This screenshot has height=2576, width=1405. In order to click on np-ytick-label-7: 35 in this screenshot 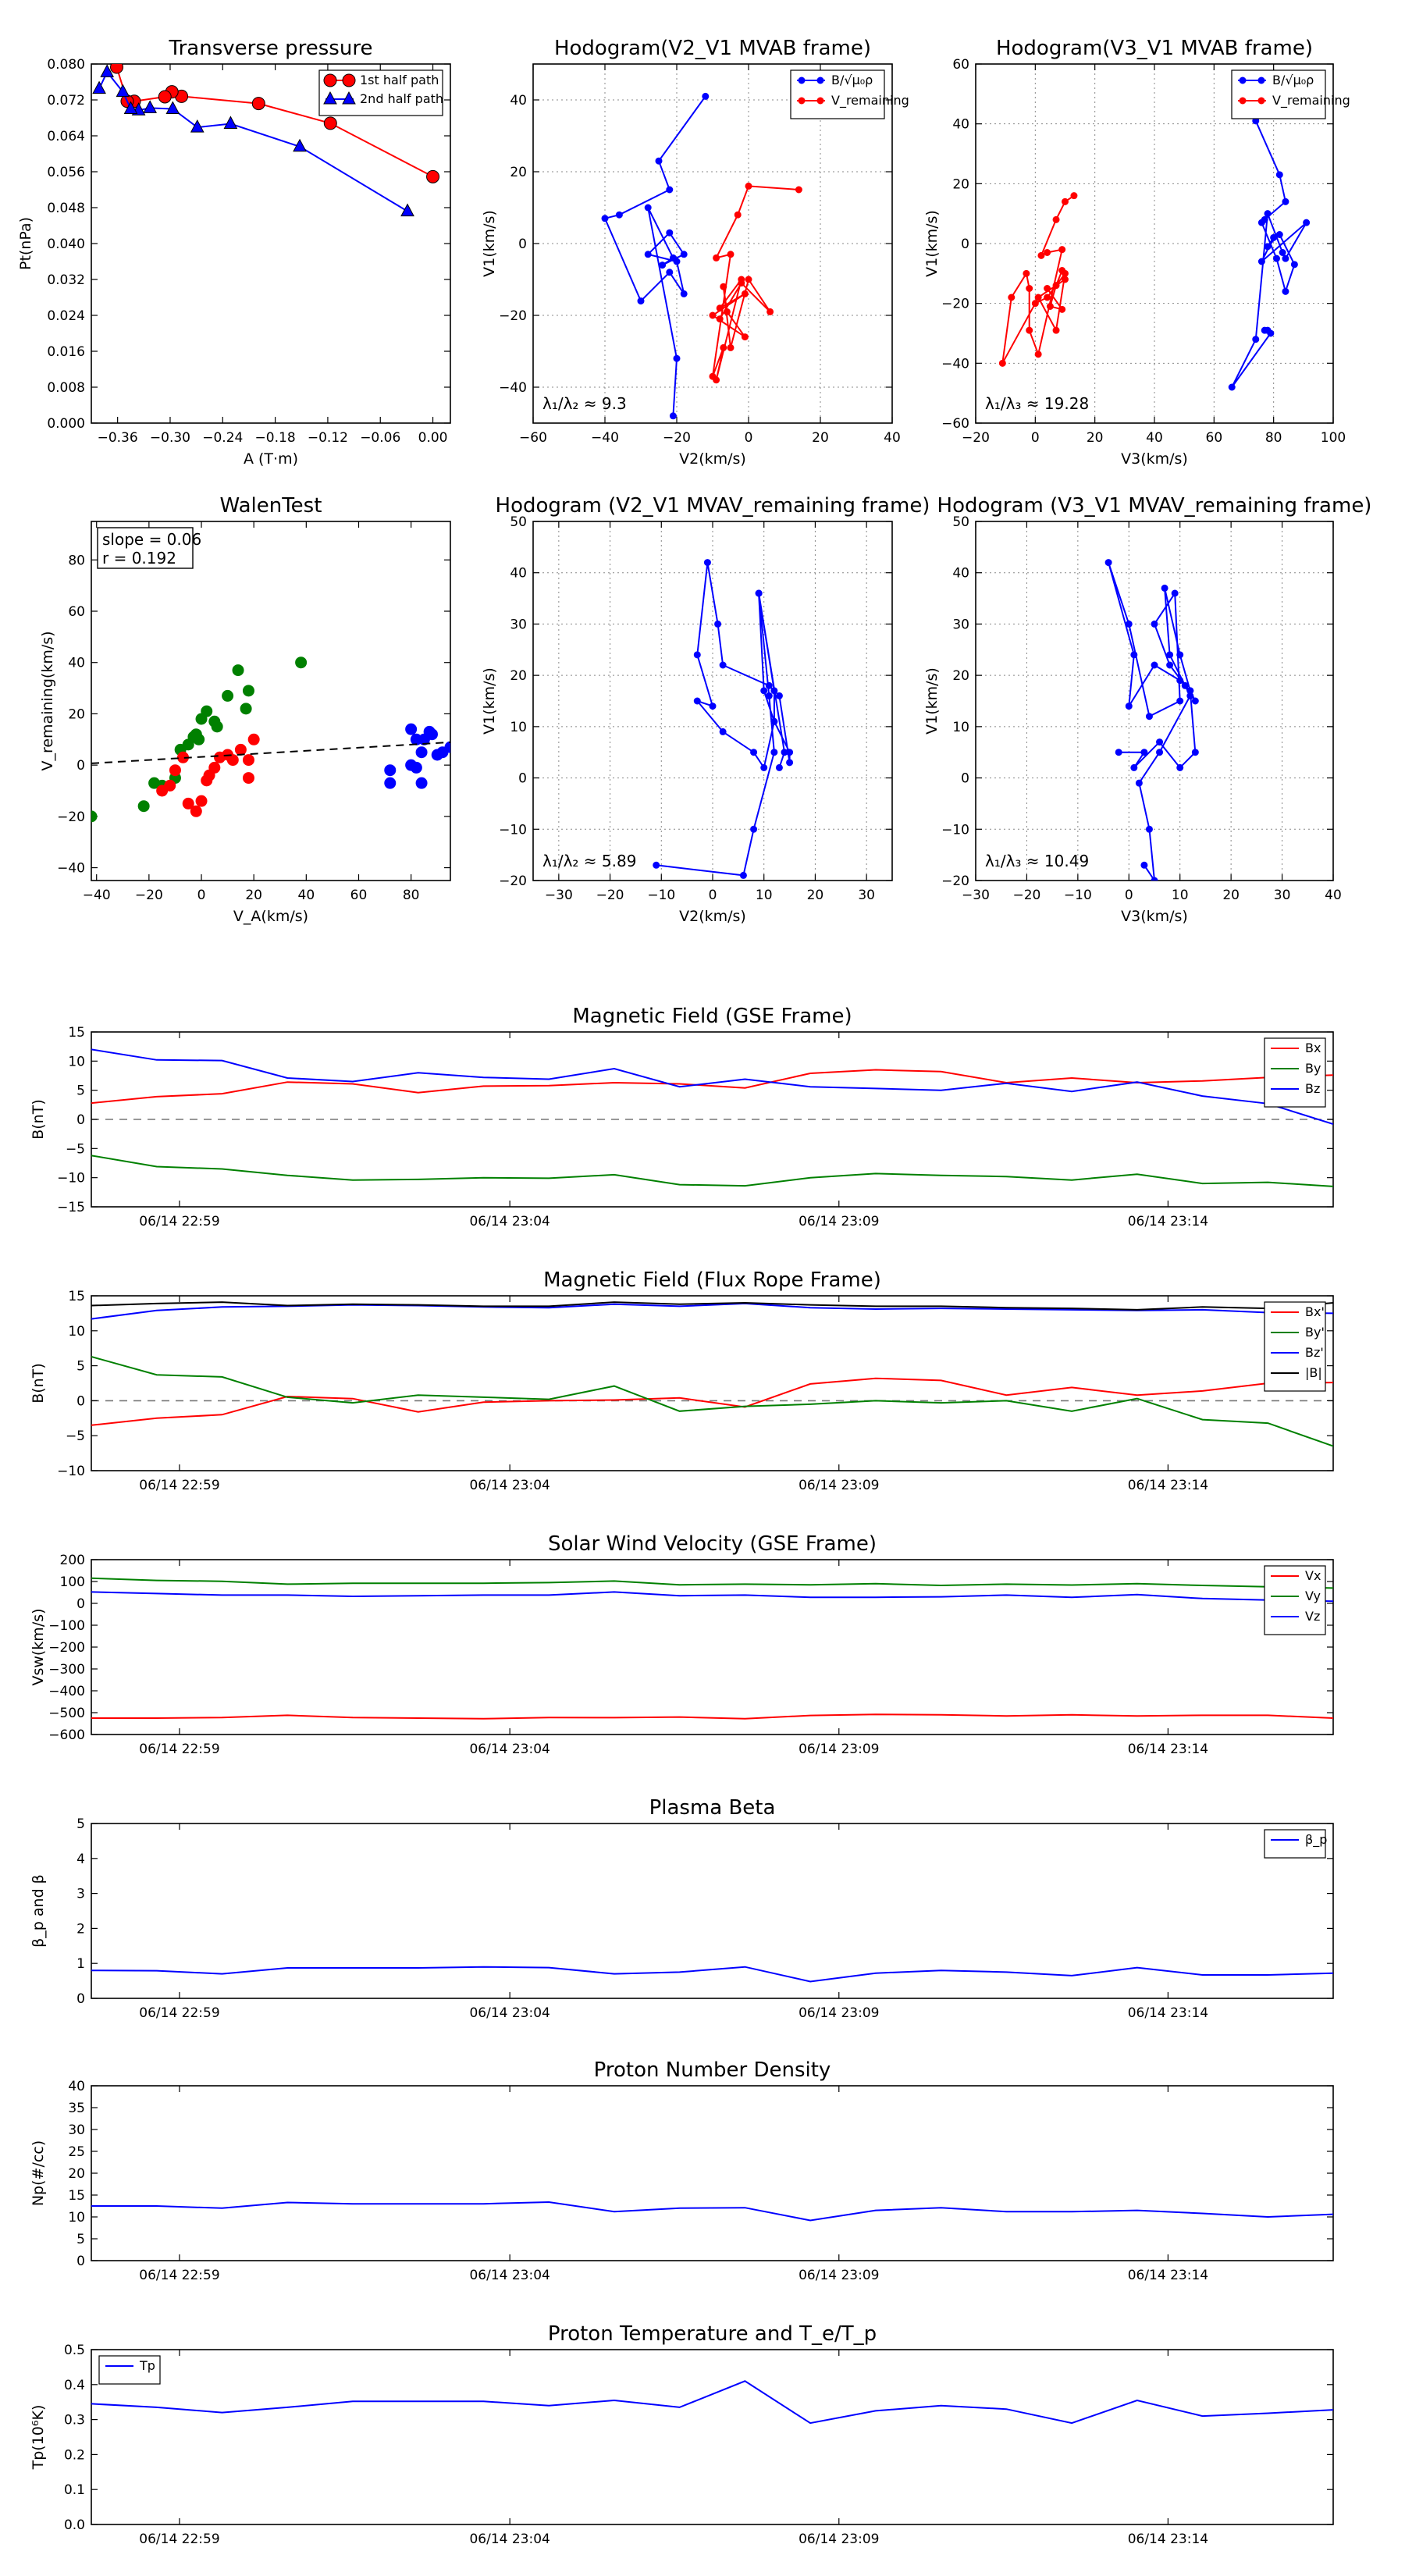, I will do `click(76, 2108)`.